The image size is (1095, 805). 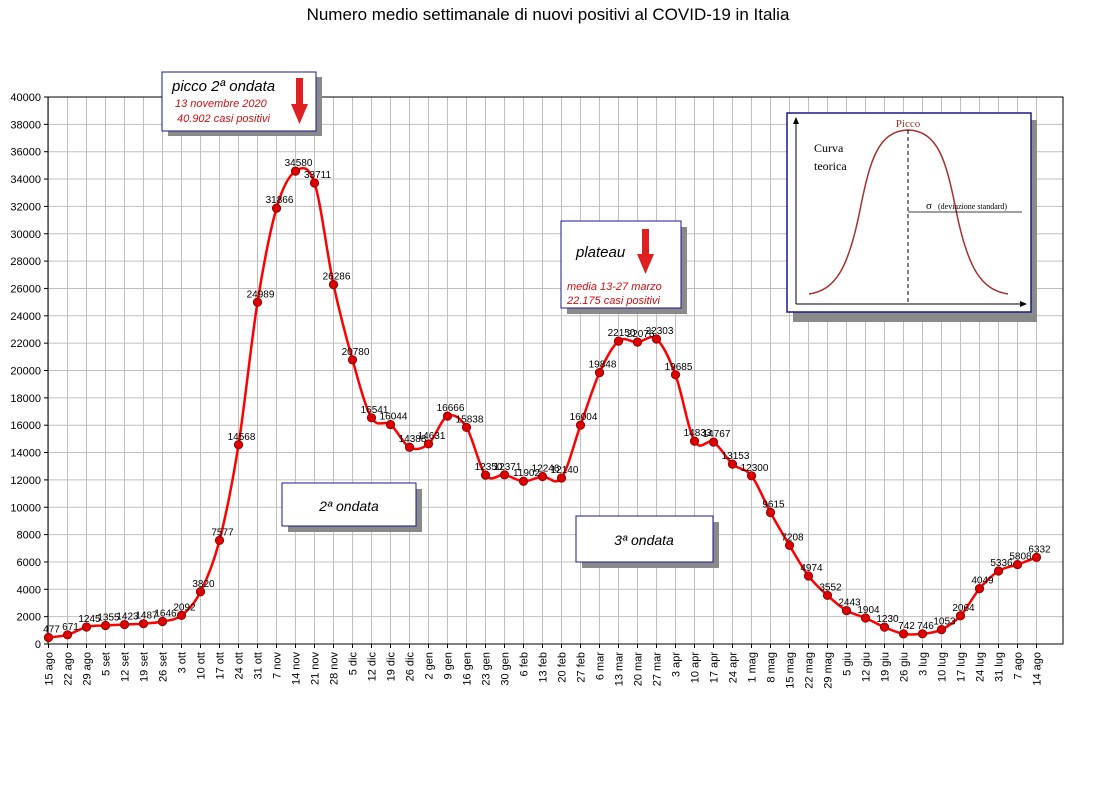 I want to click on x-tick-label: 26 giu, so click(x=905, y=667).